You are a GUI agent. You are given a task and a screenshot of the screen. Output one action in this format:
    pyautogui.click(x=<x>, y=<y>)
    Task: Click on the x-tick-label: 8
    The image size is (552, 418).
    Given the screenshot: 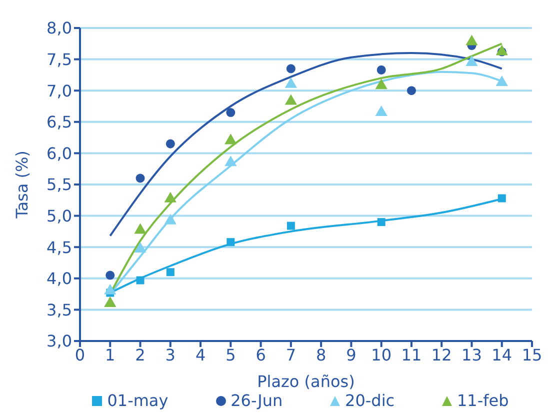 What is the action you would take?
    pyautogui.click(x=321, y=354)
    